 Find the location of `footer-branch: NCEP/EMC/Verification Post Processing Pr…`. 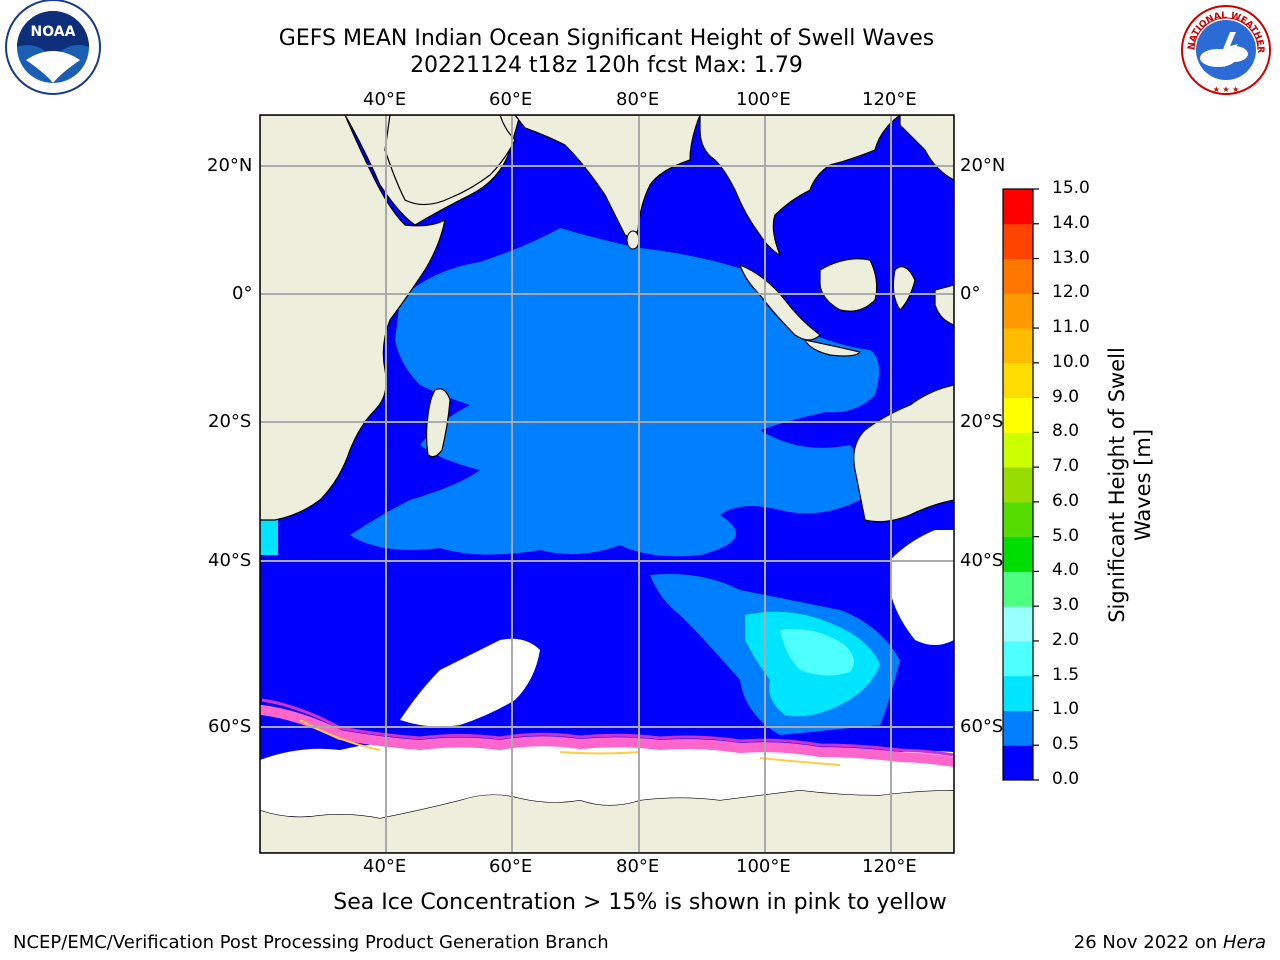

footer-branch: NCEP/EMC/Verification Post Processing Pr… is located at coordinates (311, 942).